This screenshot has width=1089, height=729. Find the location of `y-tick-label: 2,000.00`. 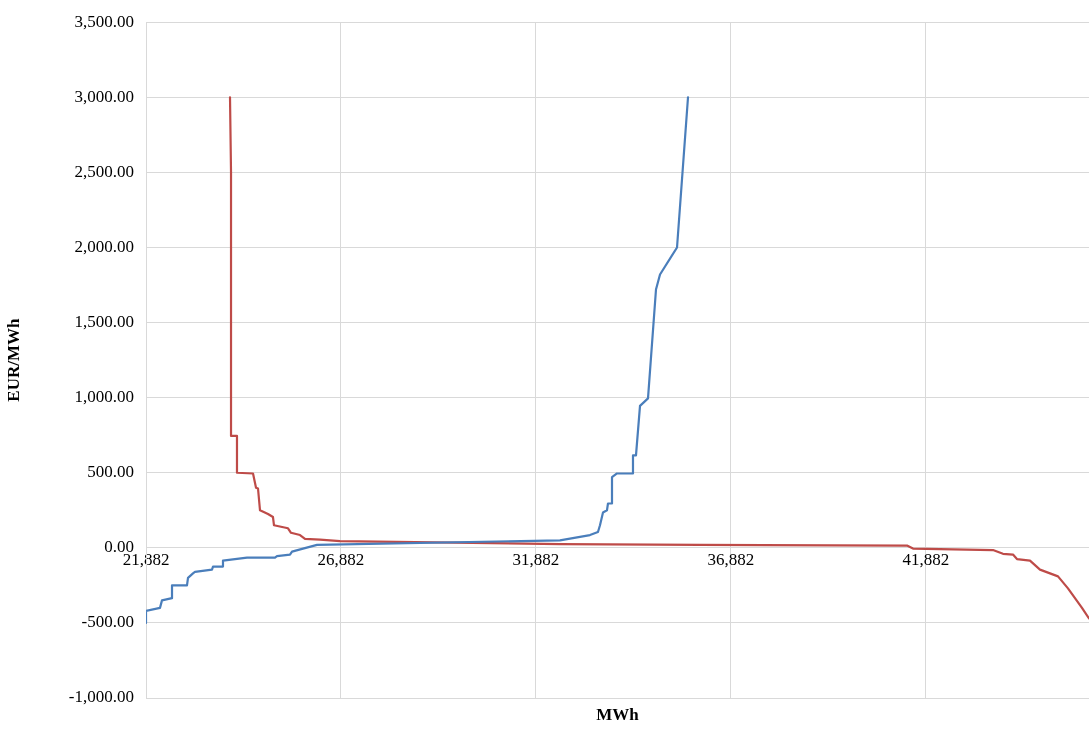

y-tick-label: 2,000.00 is located at coordinates (104, 246).